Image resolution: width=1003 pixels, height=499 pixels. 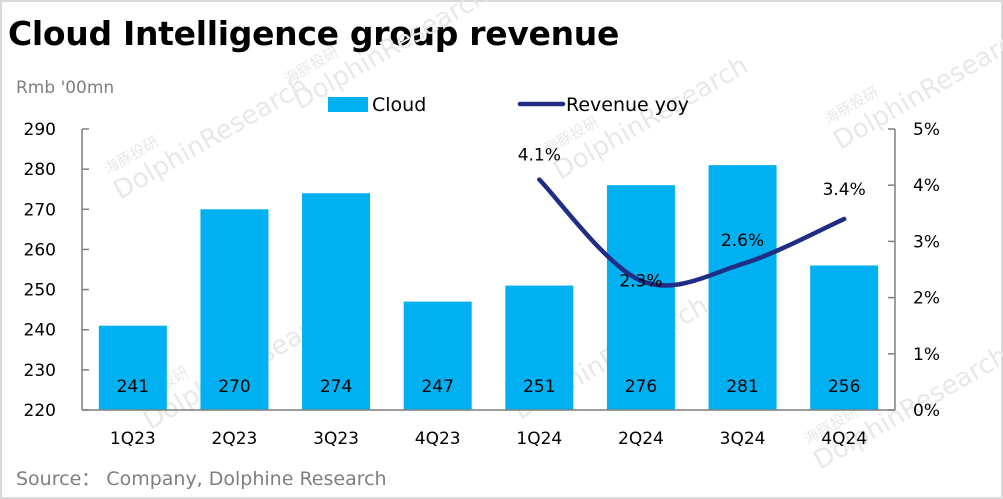 I want to click on bar-4Q23, so click(x=437, y=355).